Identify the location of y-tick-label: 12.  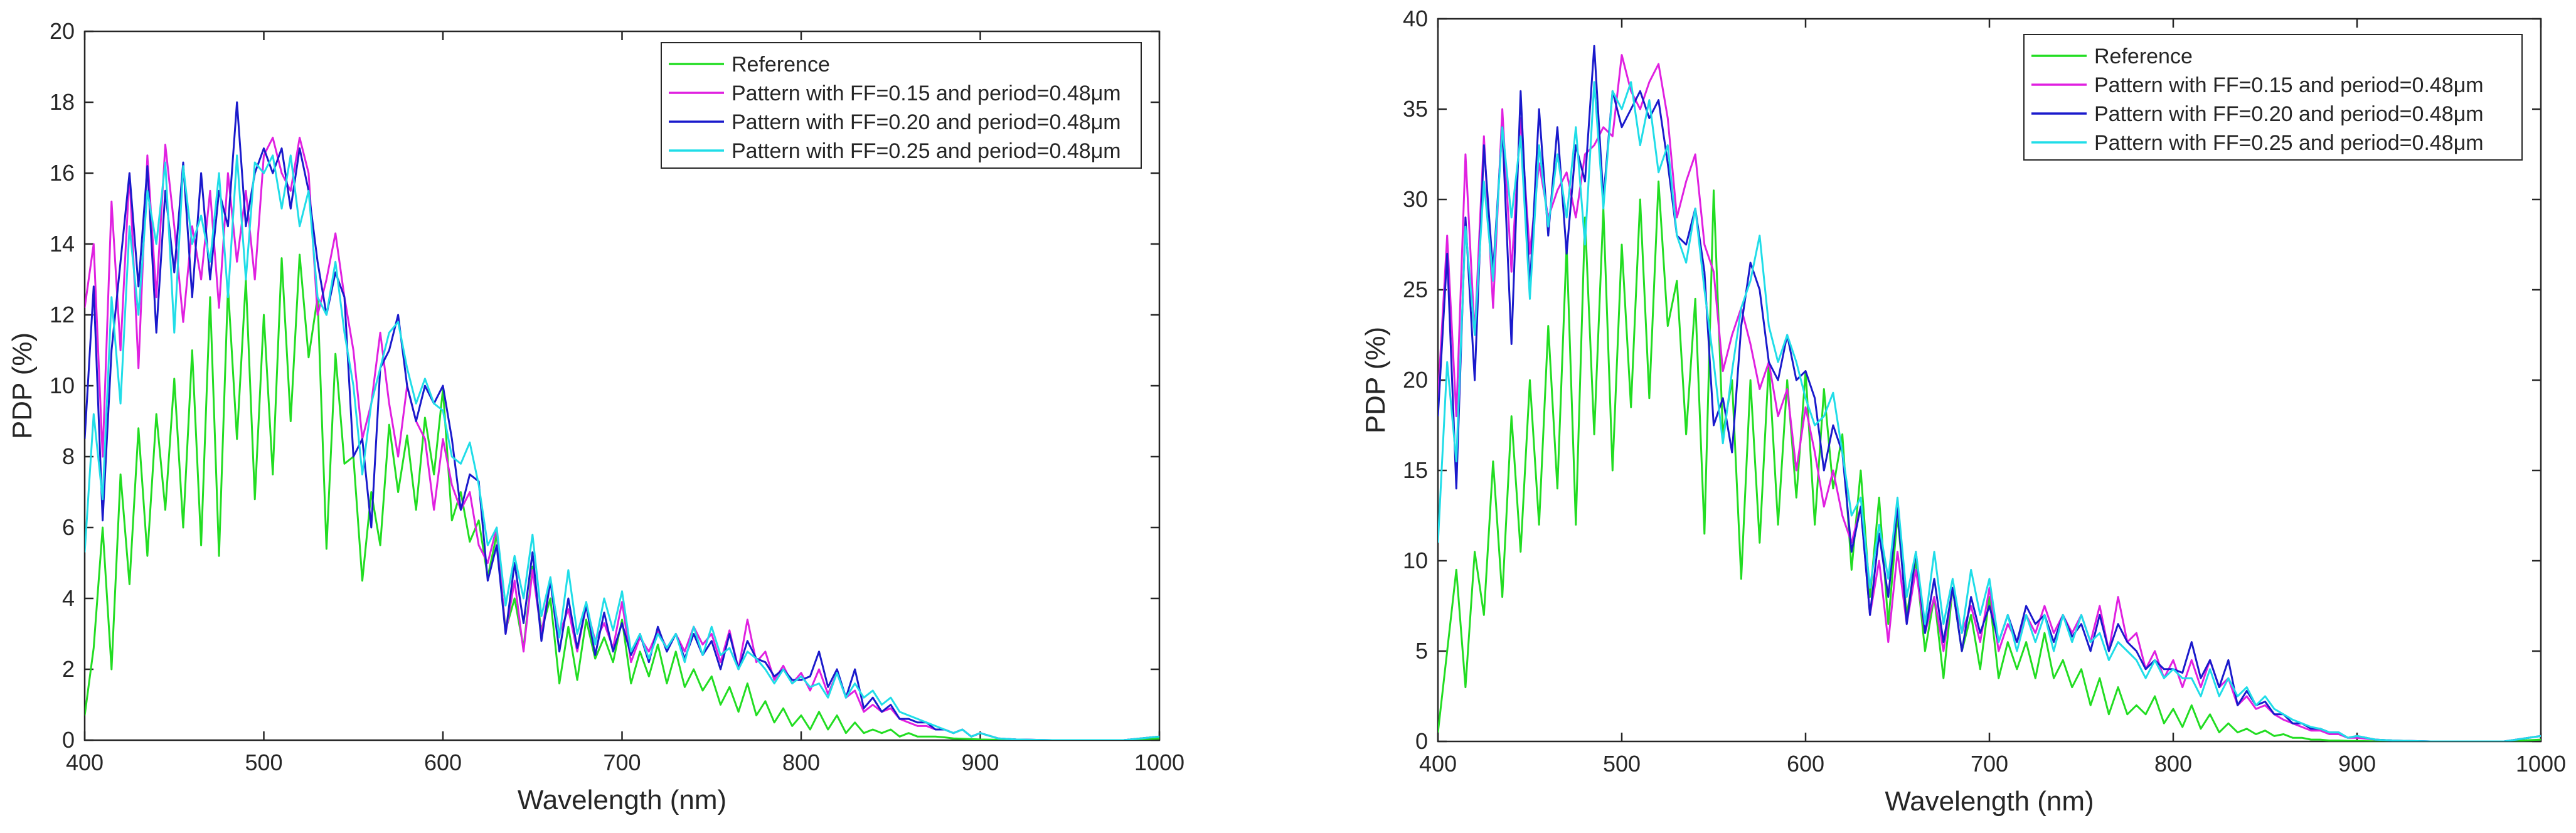
(63, 315).